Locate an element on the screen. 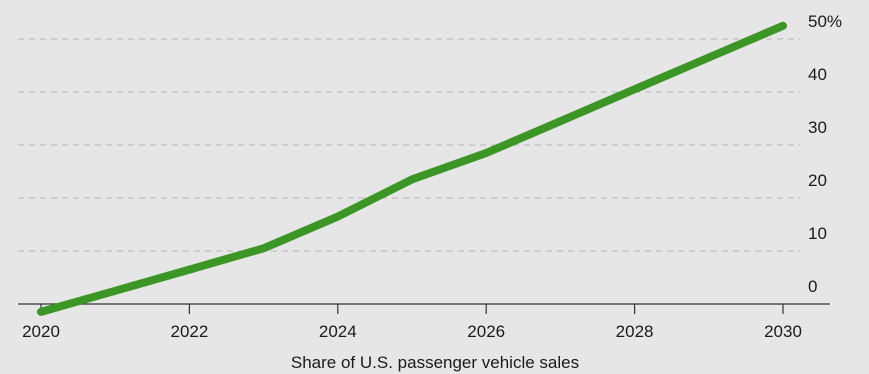  x-tick-label-2022: 2022 is located at coordinates (189, 331).